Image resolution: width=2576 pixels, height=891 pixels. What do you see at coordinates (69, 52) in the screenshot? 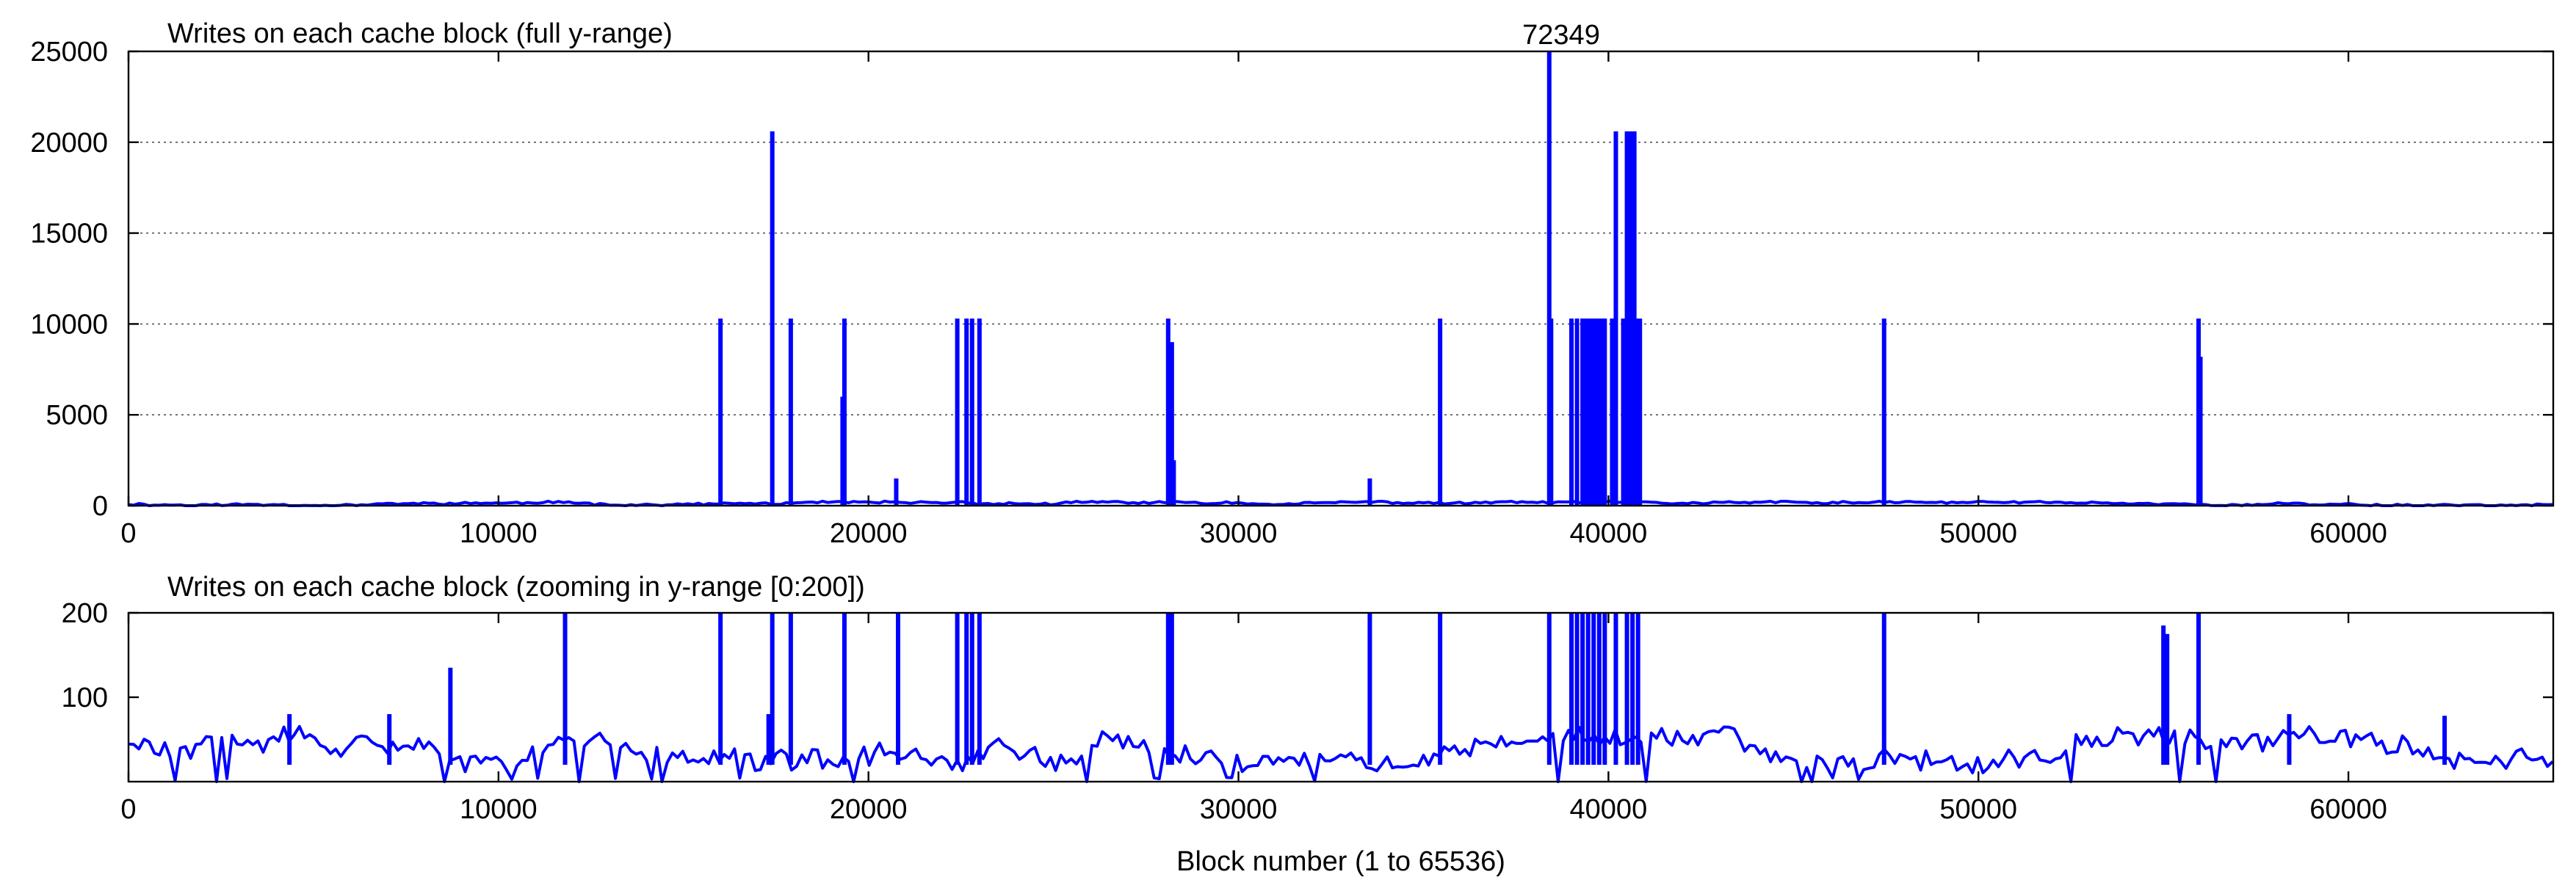
I see `y-tick-label: 25000` at bounding box center [69, 52].